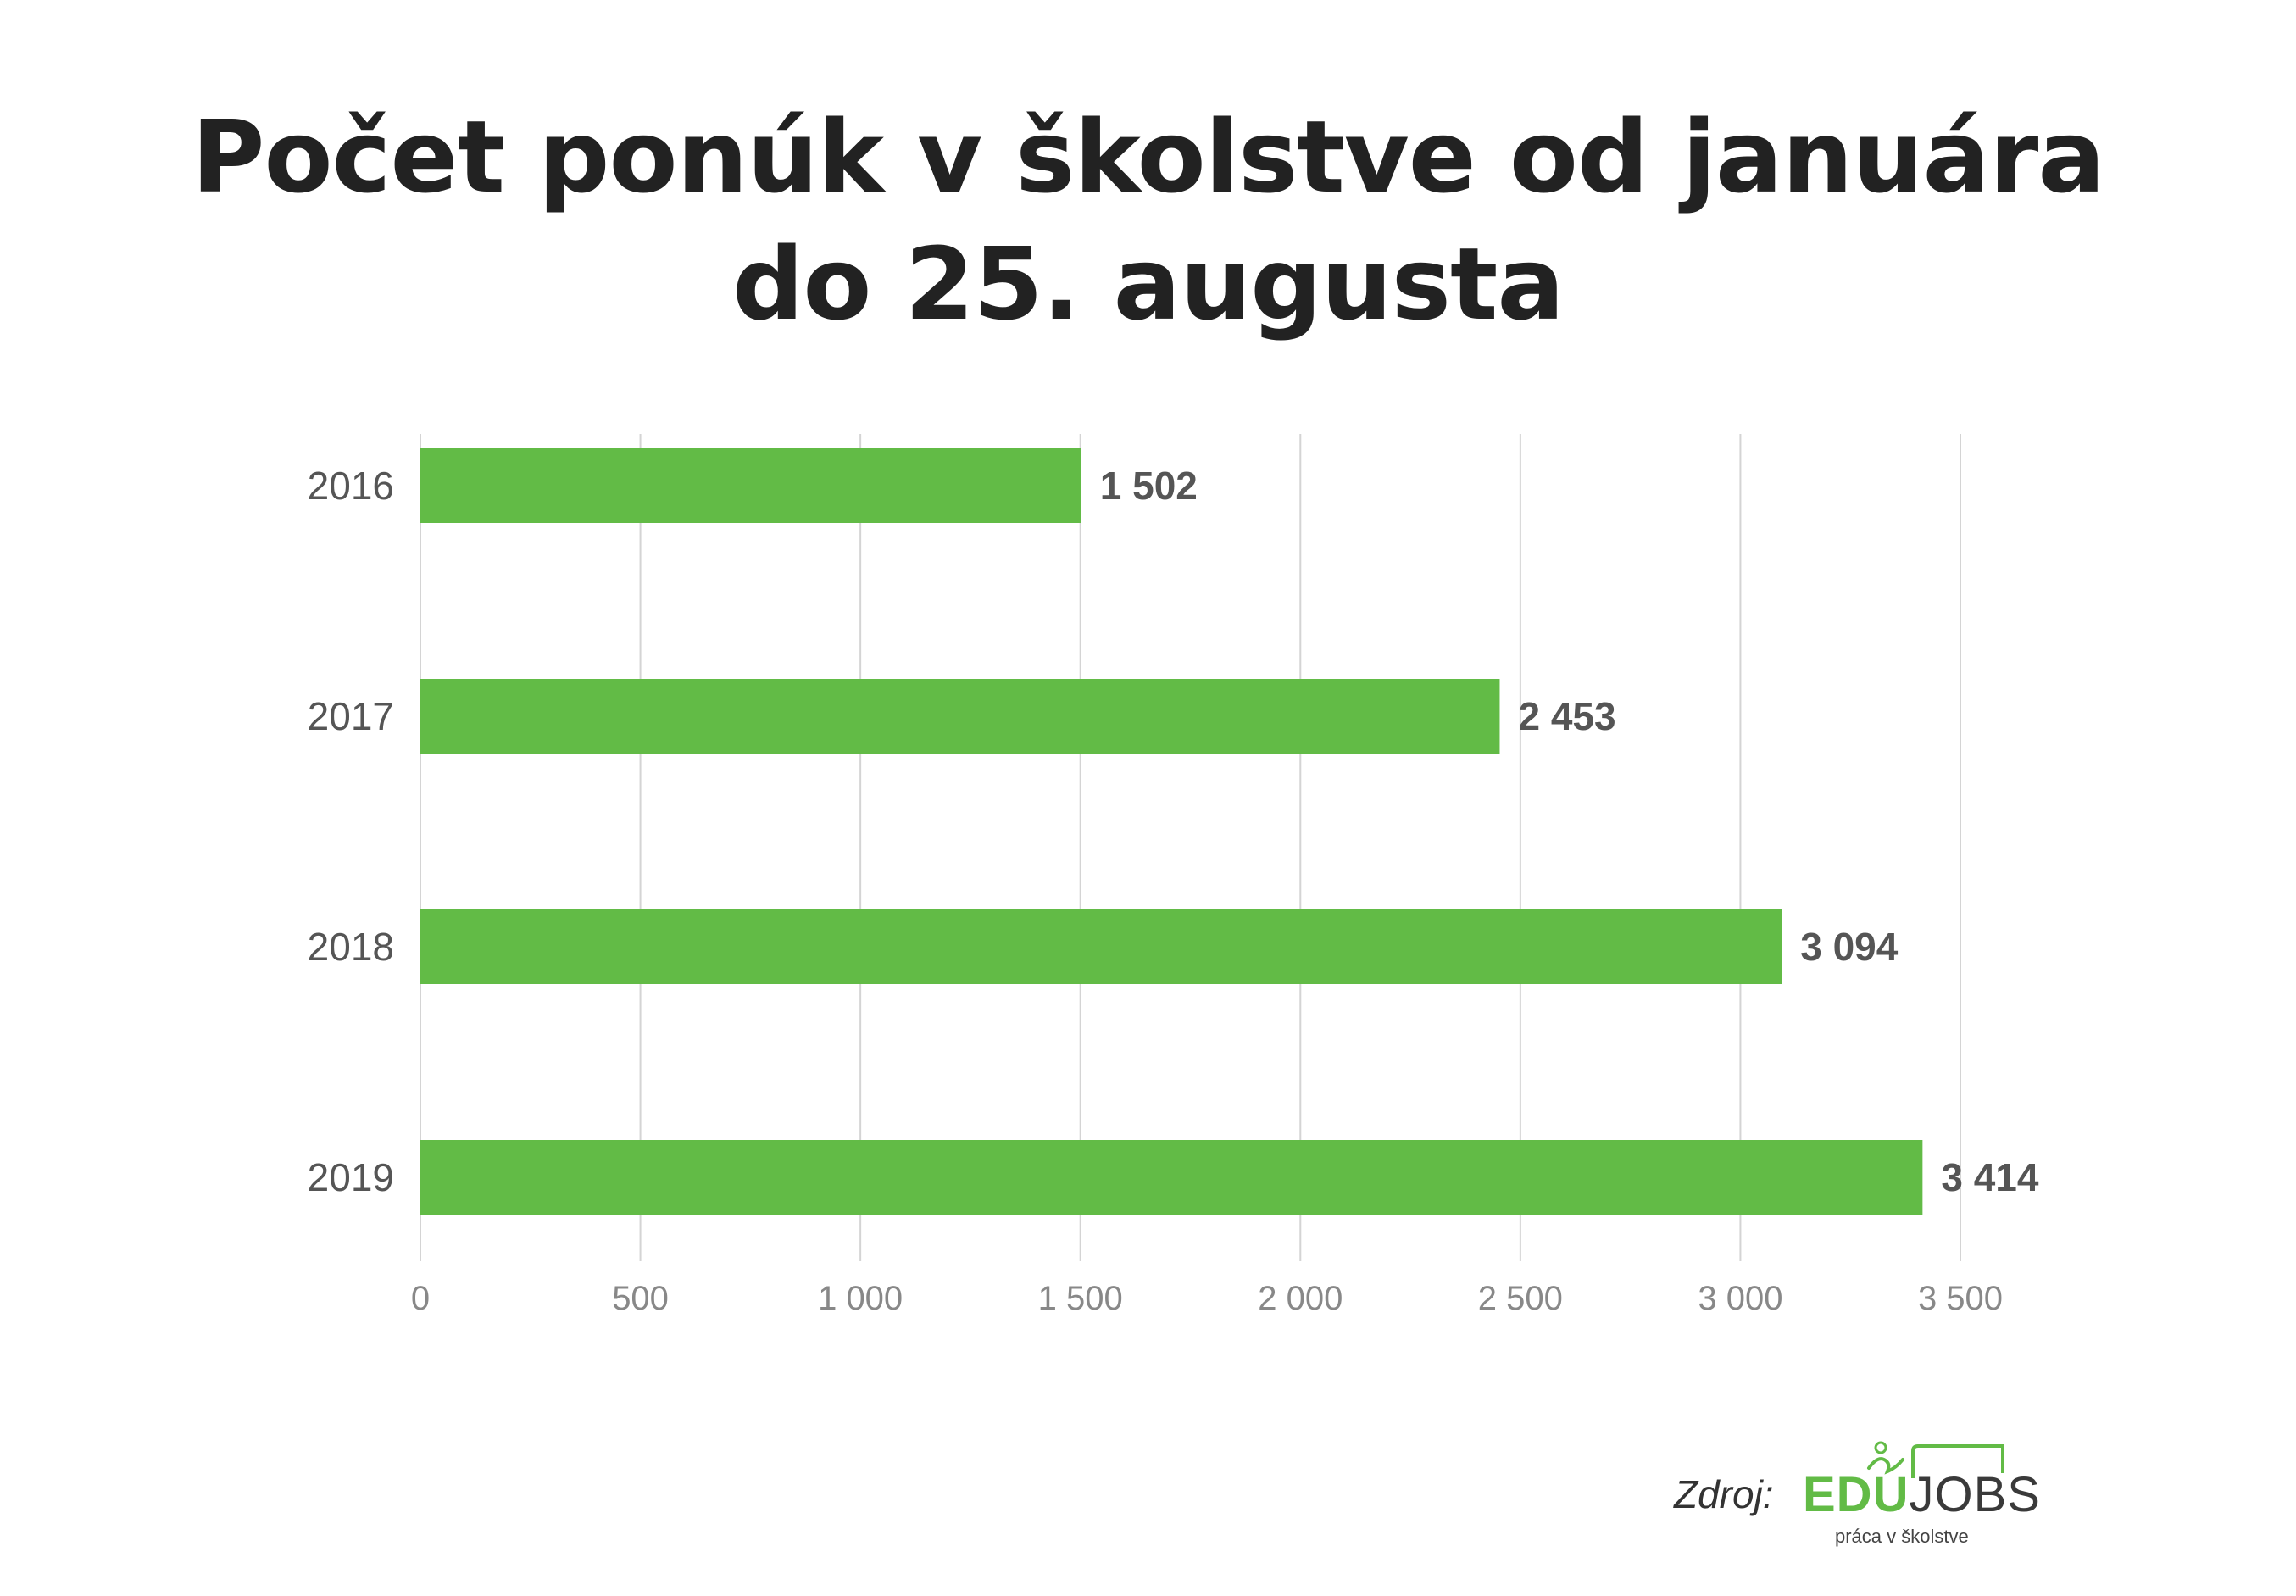  I want to click on runner-at-board-icon, so click(1936, 1459).